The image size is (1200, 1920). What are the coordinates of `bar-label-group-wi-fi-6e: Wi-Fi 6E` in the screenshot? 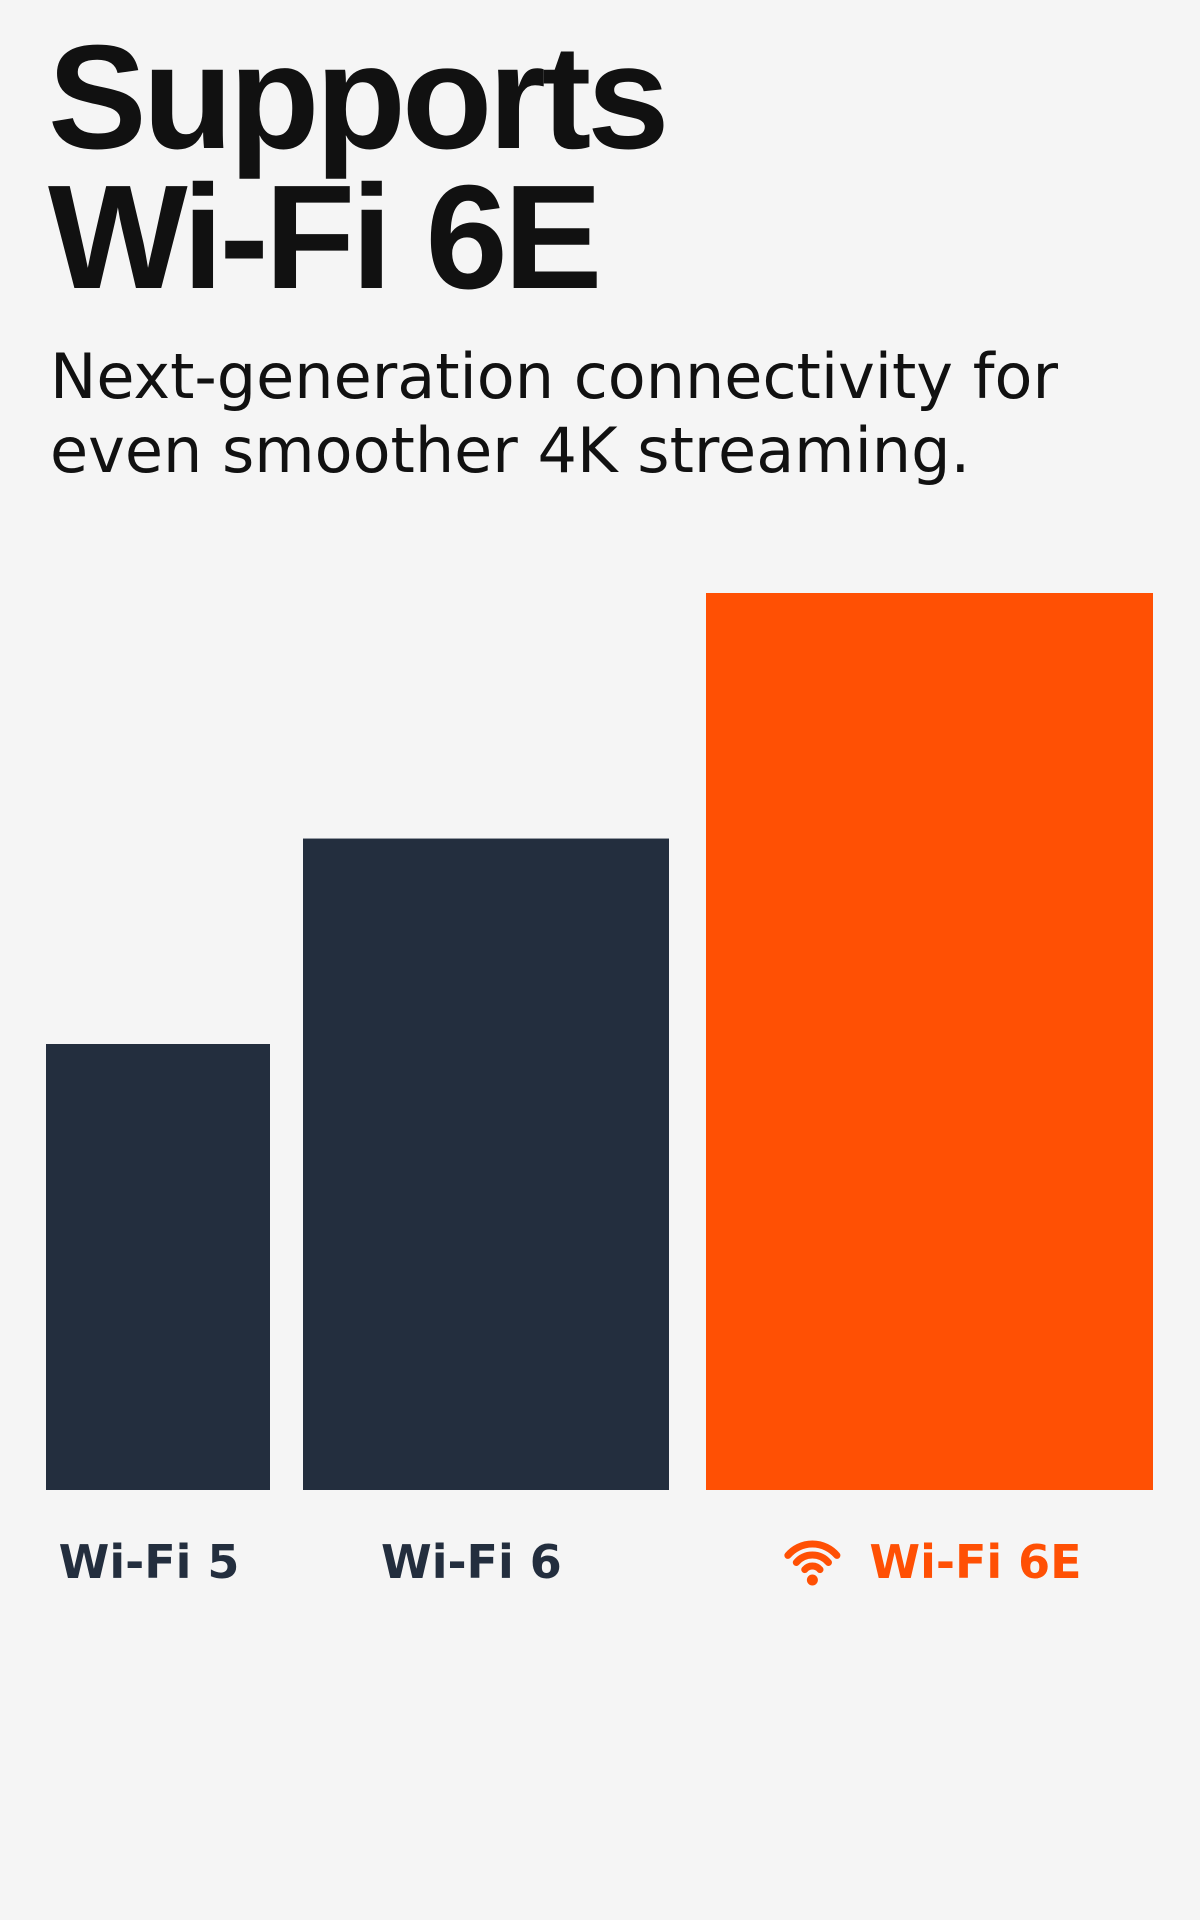 It's located at (933, 1562).